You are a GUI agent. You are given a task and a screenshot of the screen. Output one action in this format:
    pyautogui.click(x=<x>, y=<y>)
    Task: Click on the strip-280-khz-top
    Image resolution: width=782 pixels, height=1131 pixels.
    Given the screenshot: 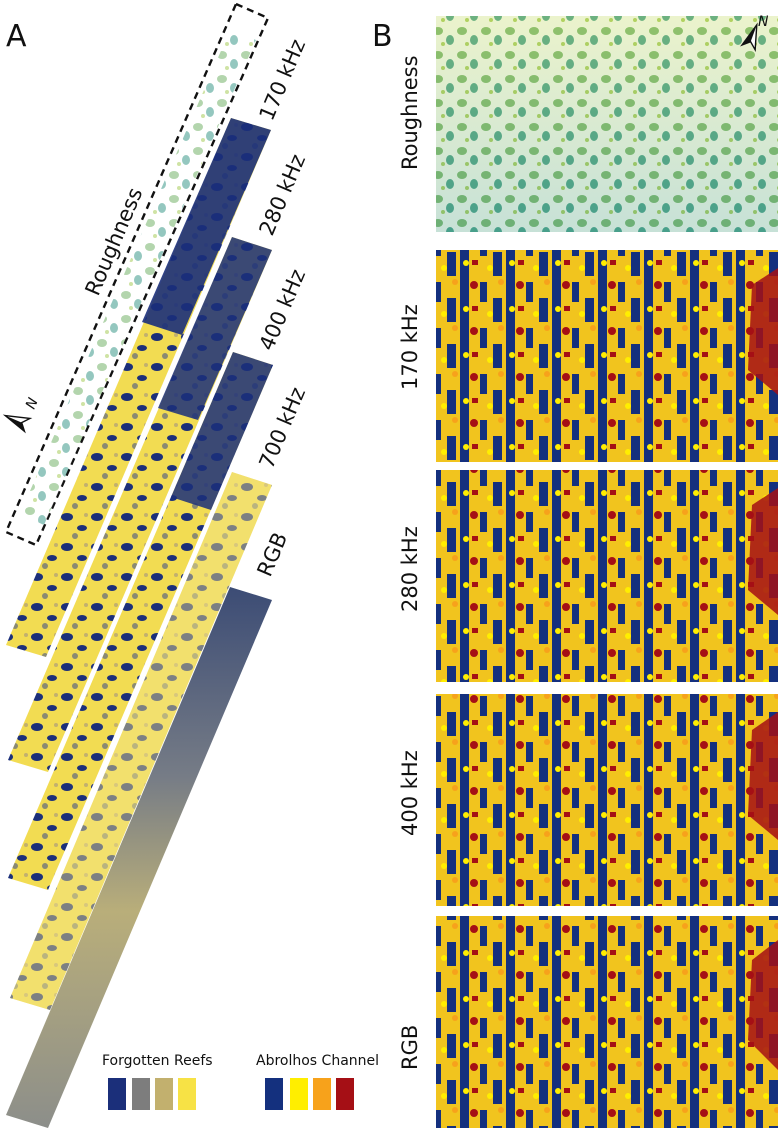 What is the action you would take?
    pyautogui.click(x=206, y=226)
    